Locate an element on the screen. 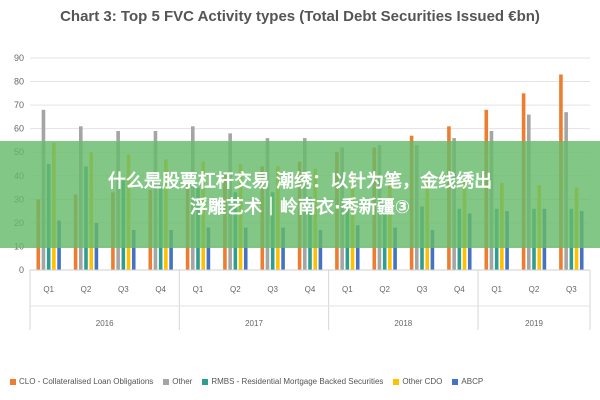 This screenshot has height=400, width=600. overlay-line-1: 什么是股票杠杆交易 潮绣：以针为笔，金线绣出 is located at coordinates (300, 181).